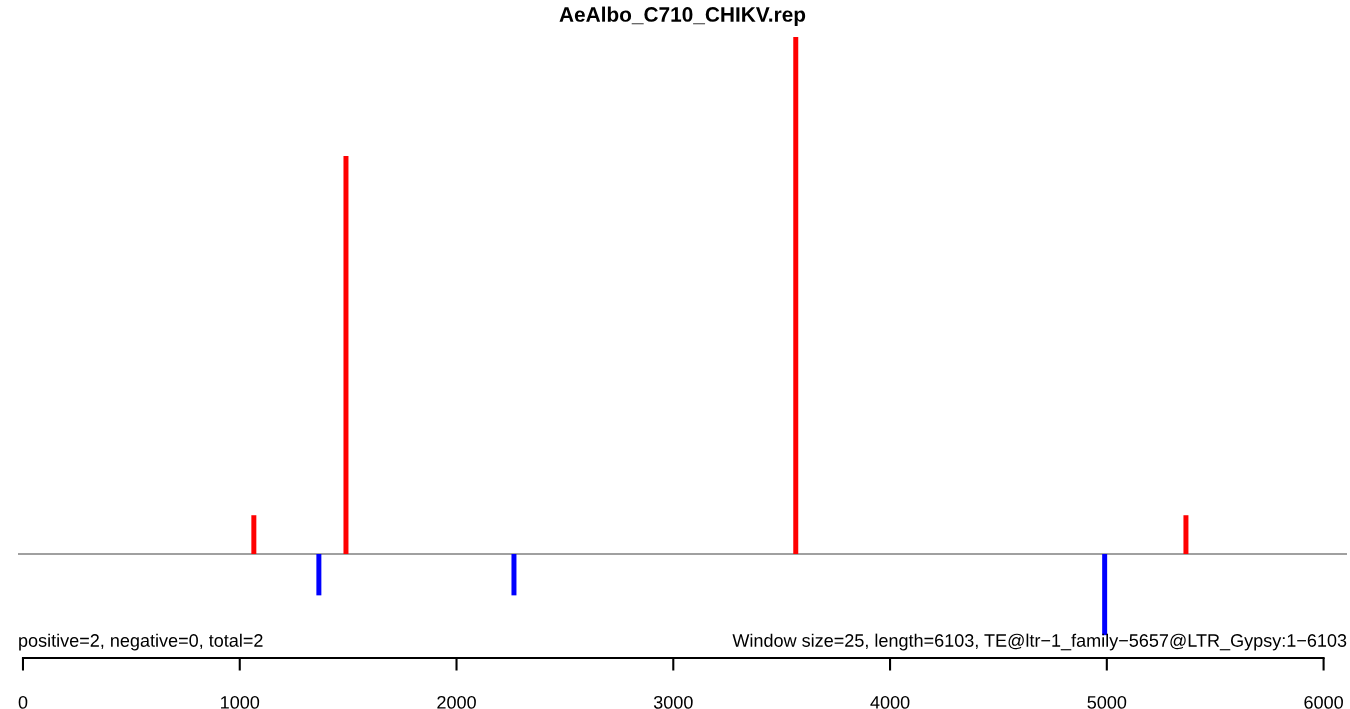 The image size is (1350, 709). I want to click on chart-title: AeAlbo_C710_CHIKV.rep, so click(682, 16).